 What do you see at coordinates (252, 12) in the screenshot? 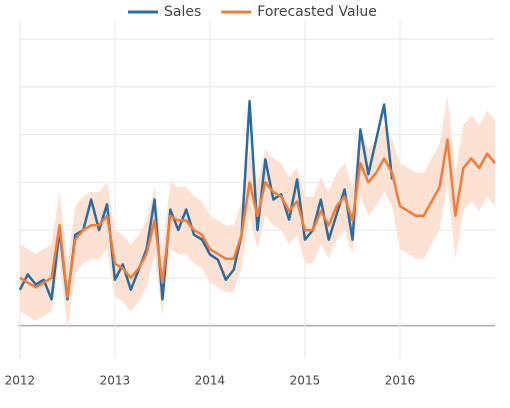
I see `legend: Sales Forecasted Value` at bounding box center [252, 12].